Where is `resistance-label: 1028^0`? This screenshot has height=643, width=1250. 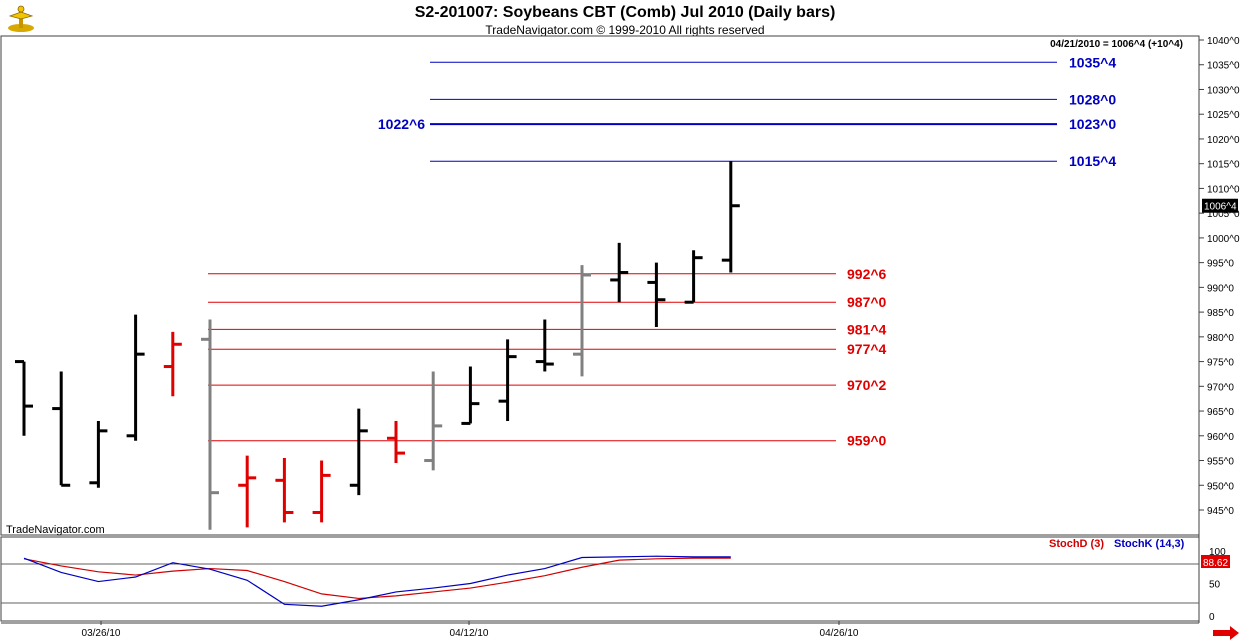 resistance-label: 1028^0 is located at coordinates (1092, 99).